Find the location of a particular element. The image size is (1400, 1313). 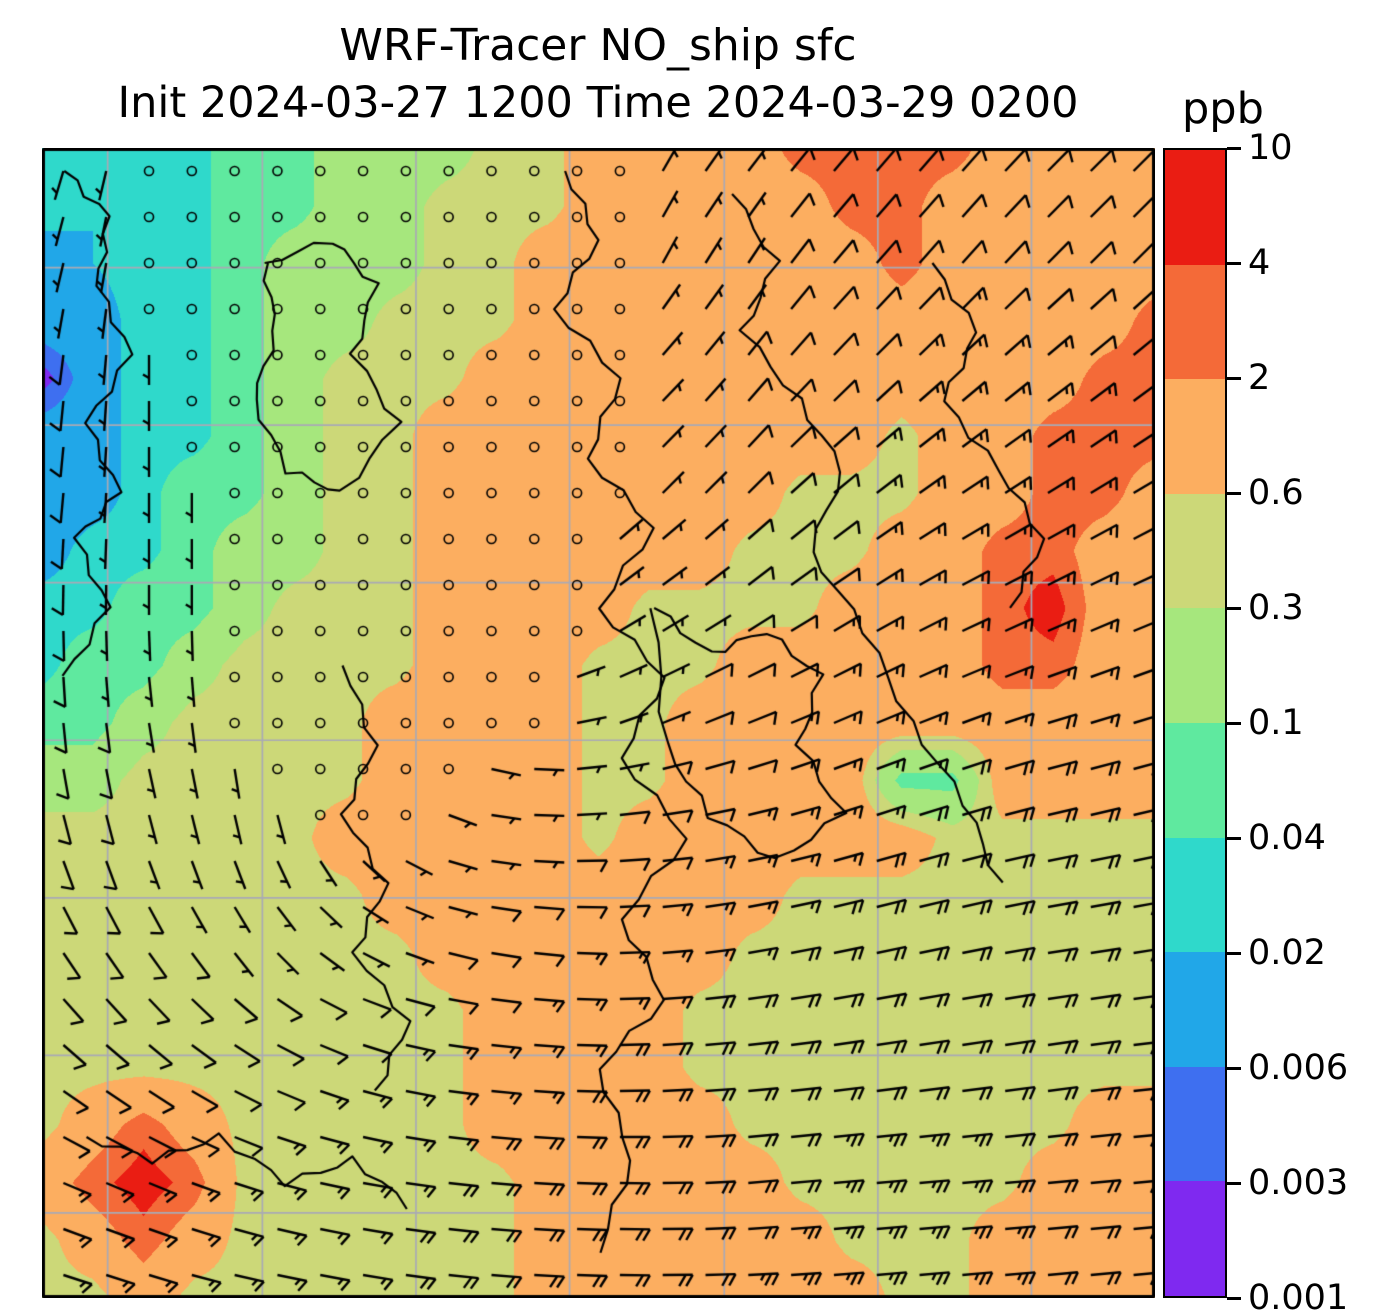

colorbar-tick-label: 0.003 is located at coordinates (1298, 1183).